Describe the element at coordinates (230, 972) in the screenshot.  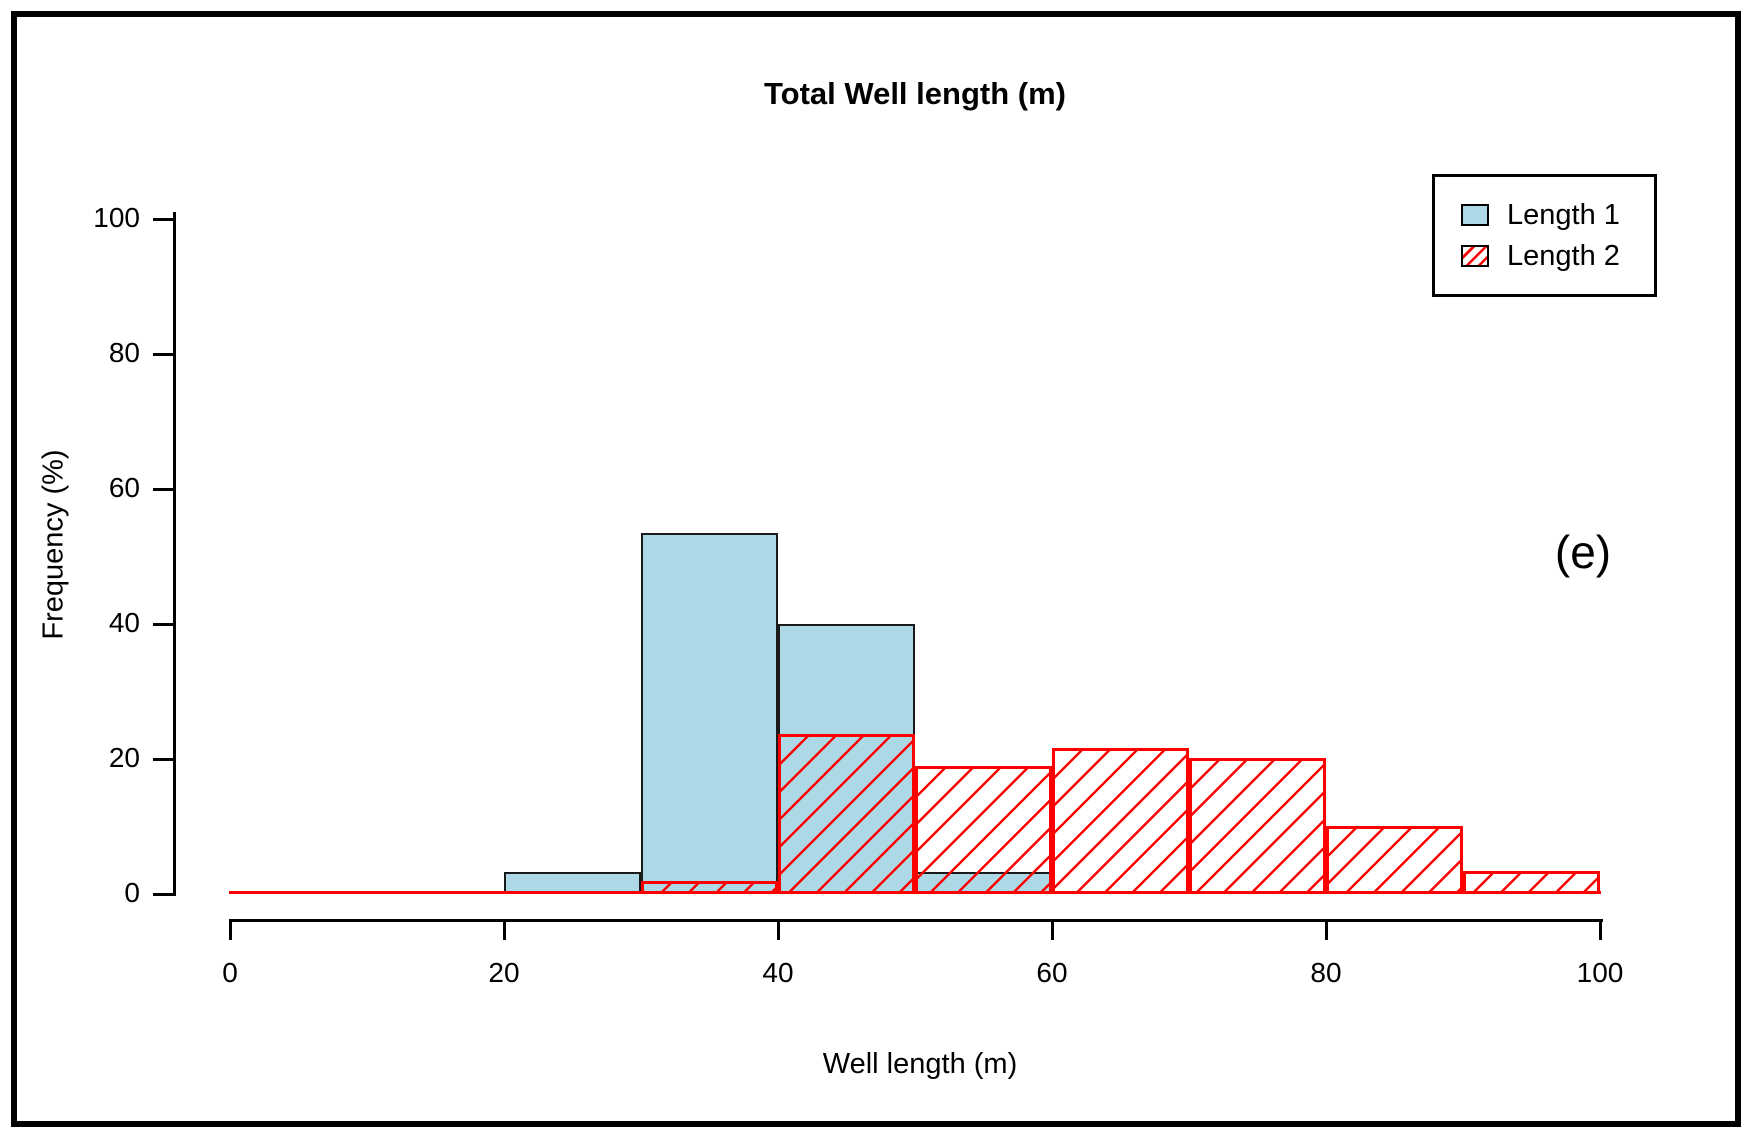
I see `x-tick-label: 0` at that location.